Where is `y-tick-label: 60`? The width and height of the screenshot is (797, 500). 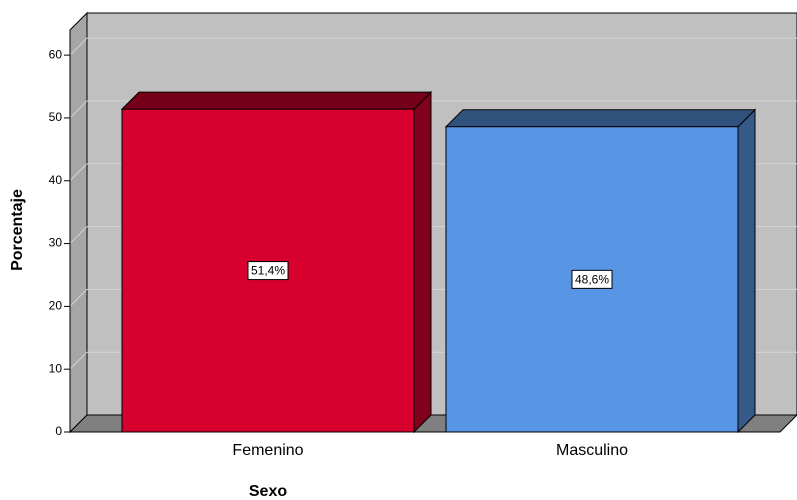
y-tick-label: 60 is located at coordinates (56, 54).